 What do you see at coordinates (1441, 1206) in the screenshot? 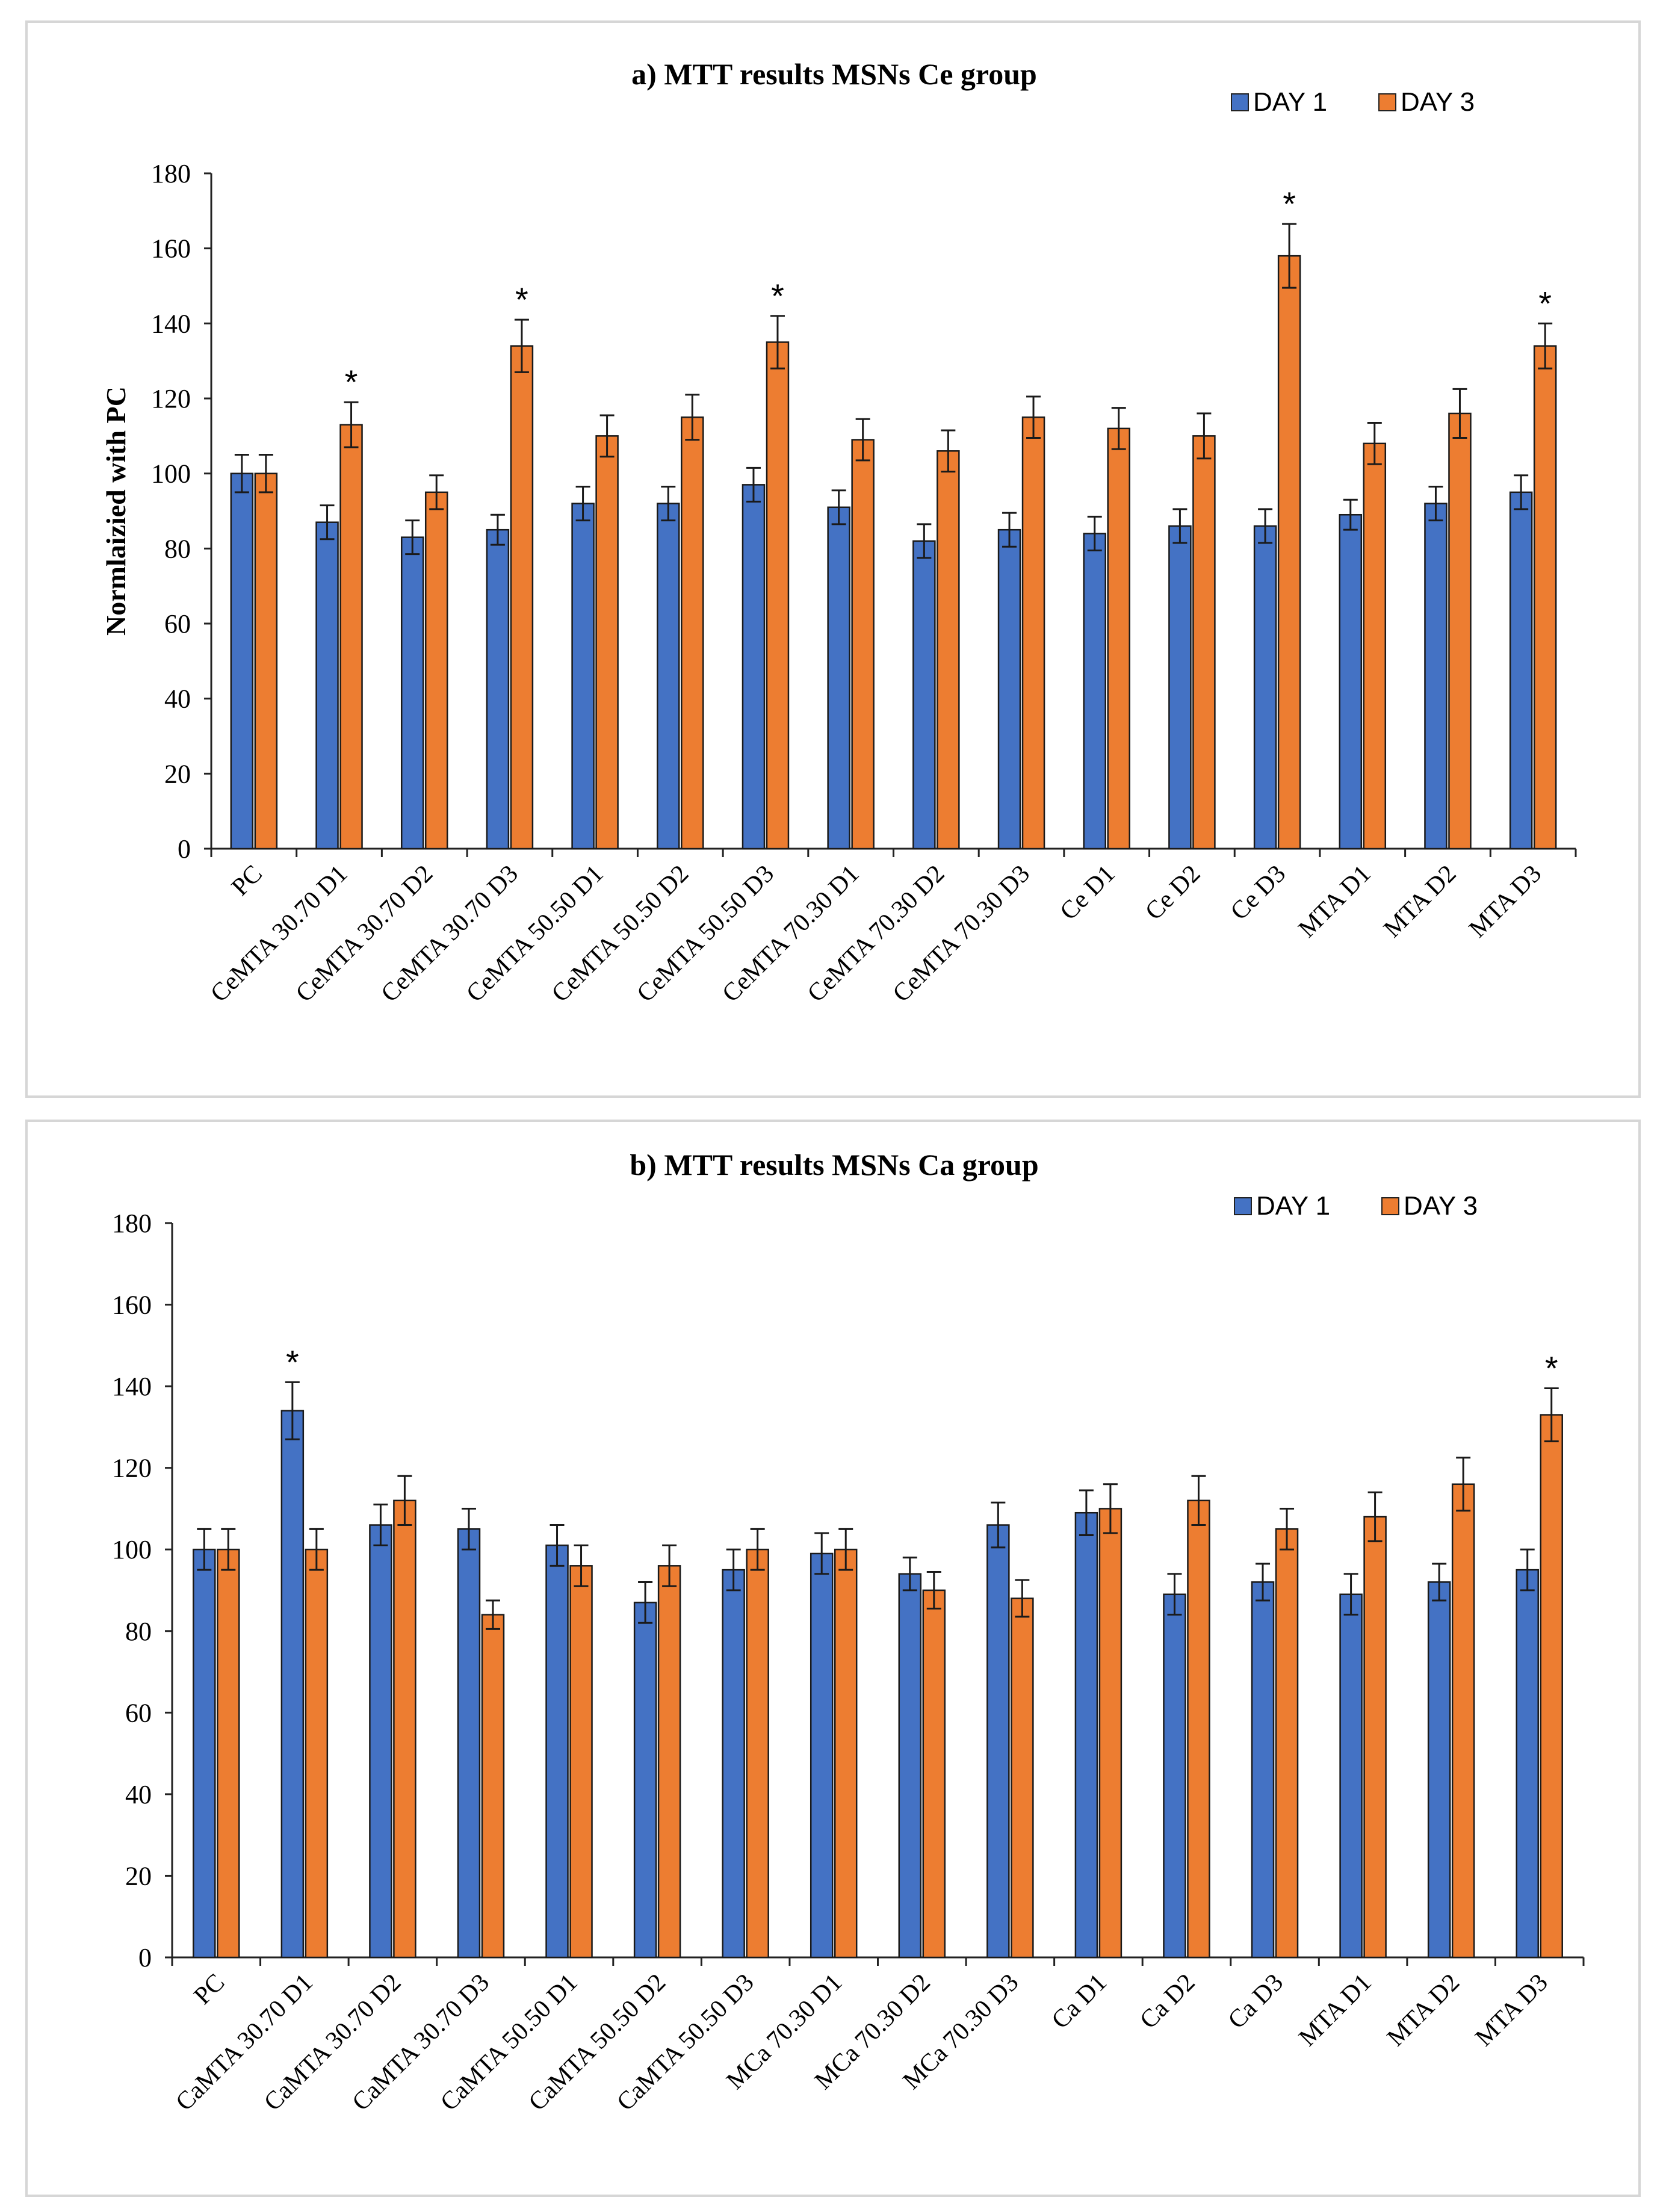
I see `chart-b-legend-label-2: DAY 3` at bounding box center [1441, 1206].